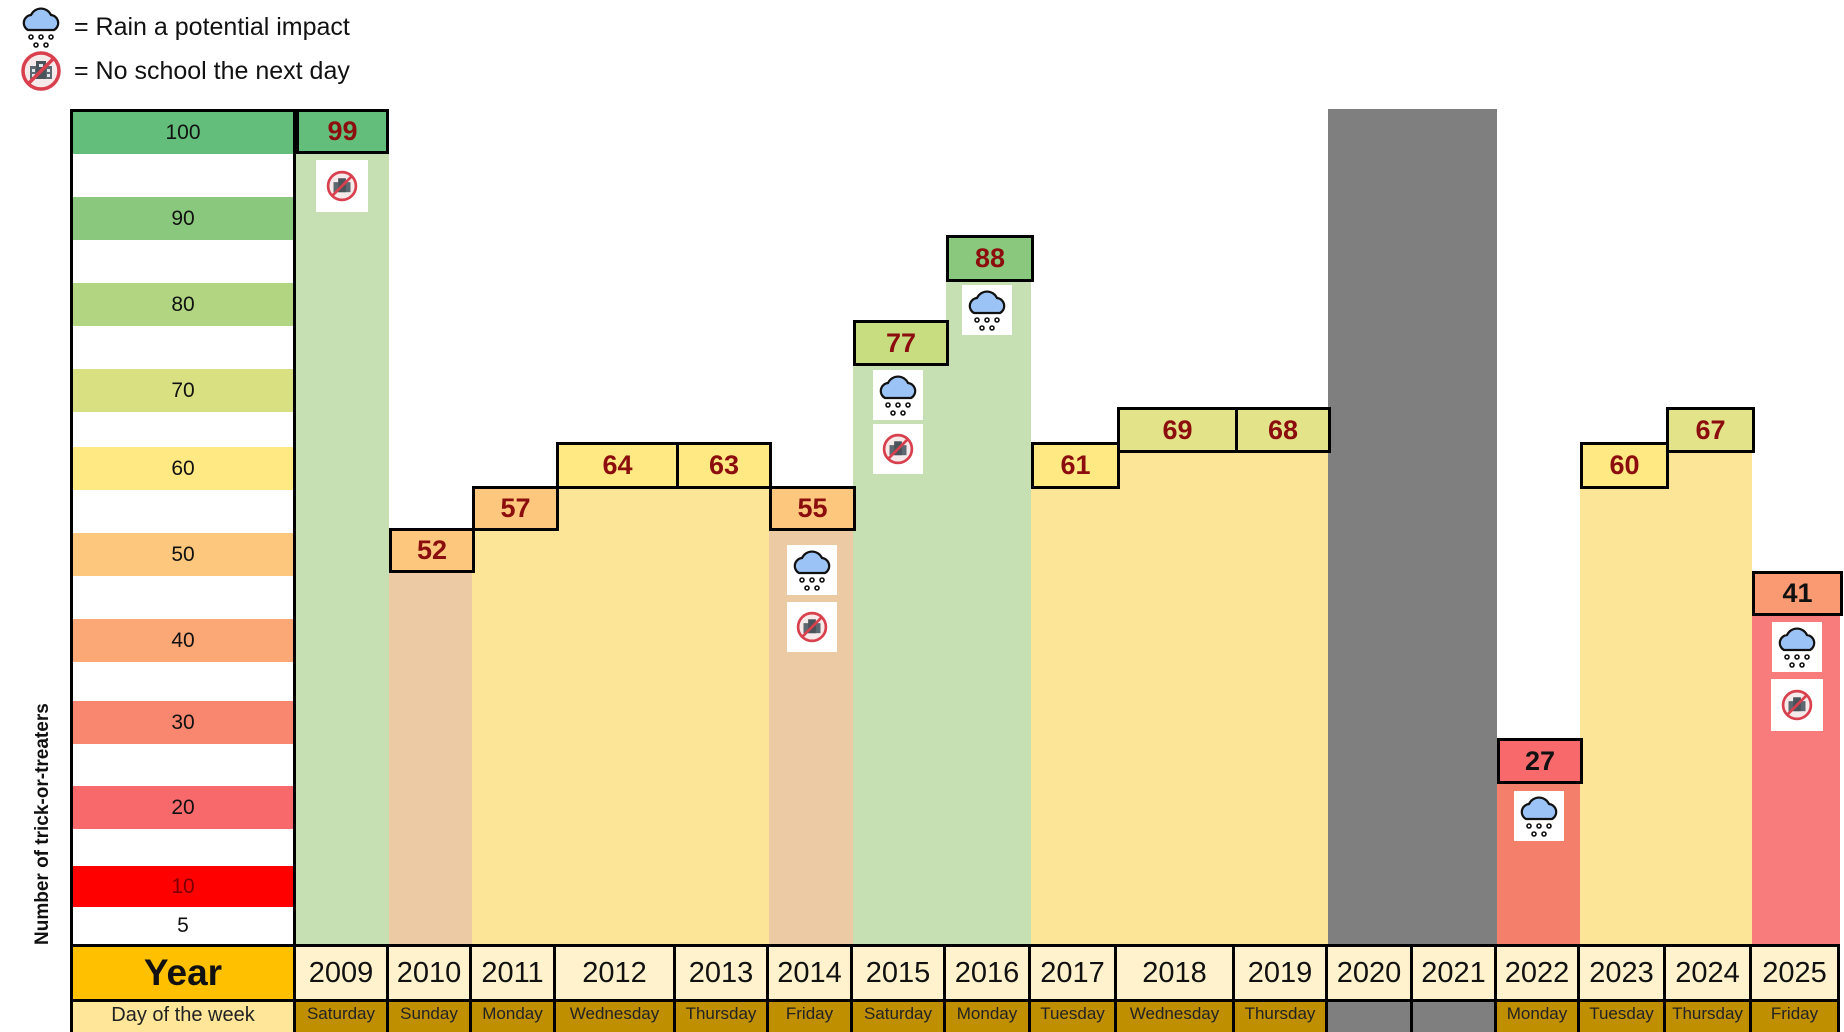 The height and width of the screenshot is (1032, 1844). I want to click on year-2014: 2014, so click(811, 973).